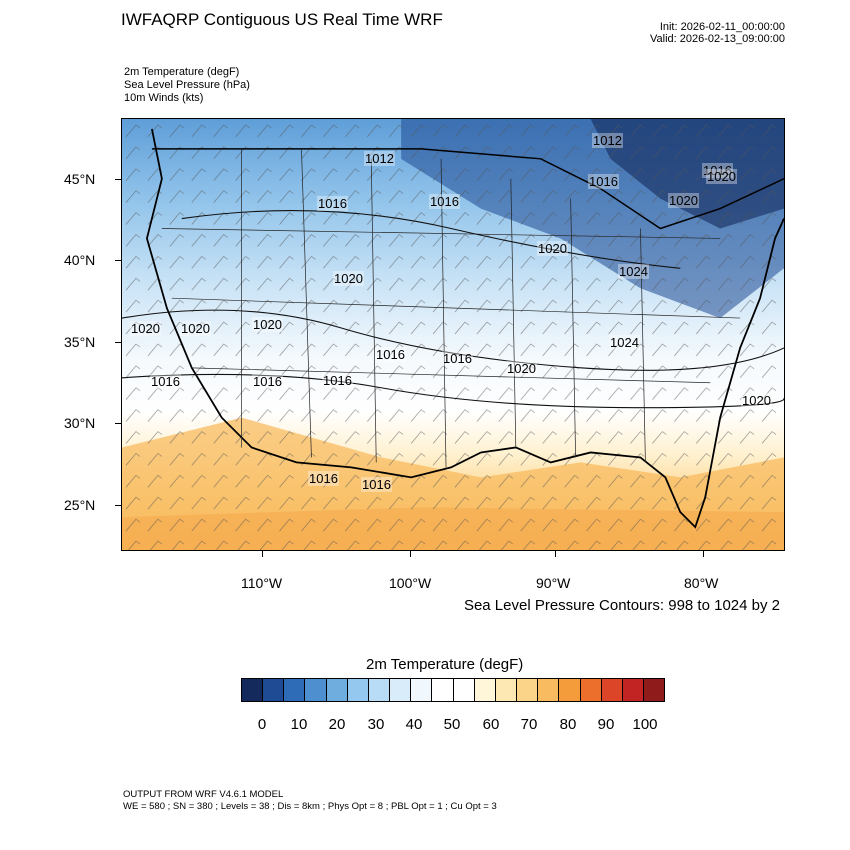 The width and height of the screenshot is (850, 850). Describe the element at coordinates (80, 505) in the screenshot. I see `lat-label: 25°N` at that location.